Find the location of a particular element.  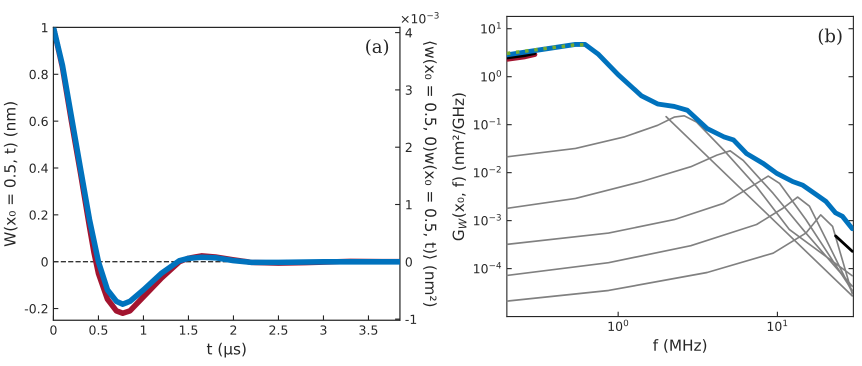

y-tick-label: 10$^{1}$ is located at coordinates (491, 28).